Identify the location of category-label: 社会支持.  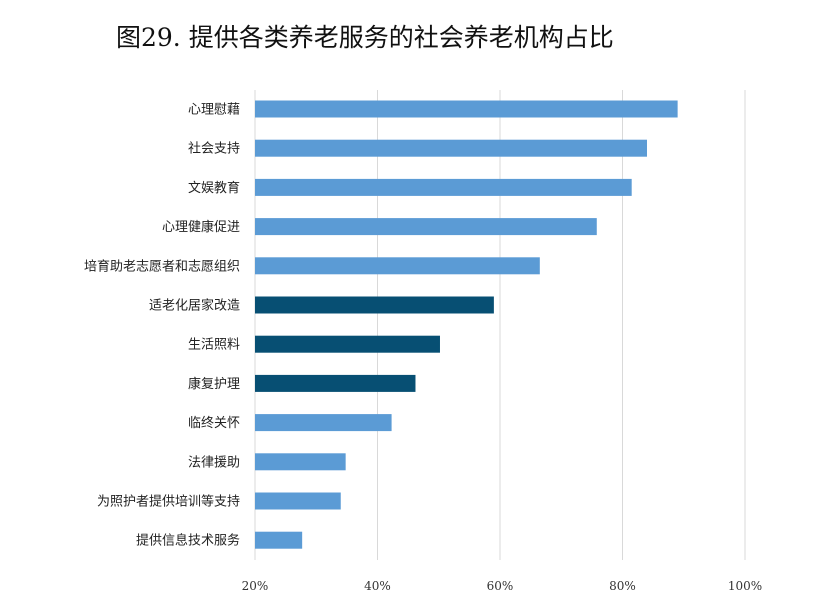
(214, 149).